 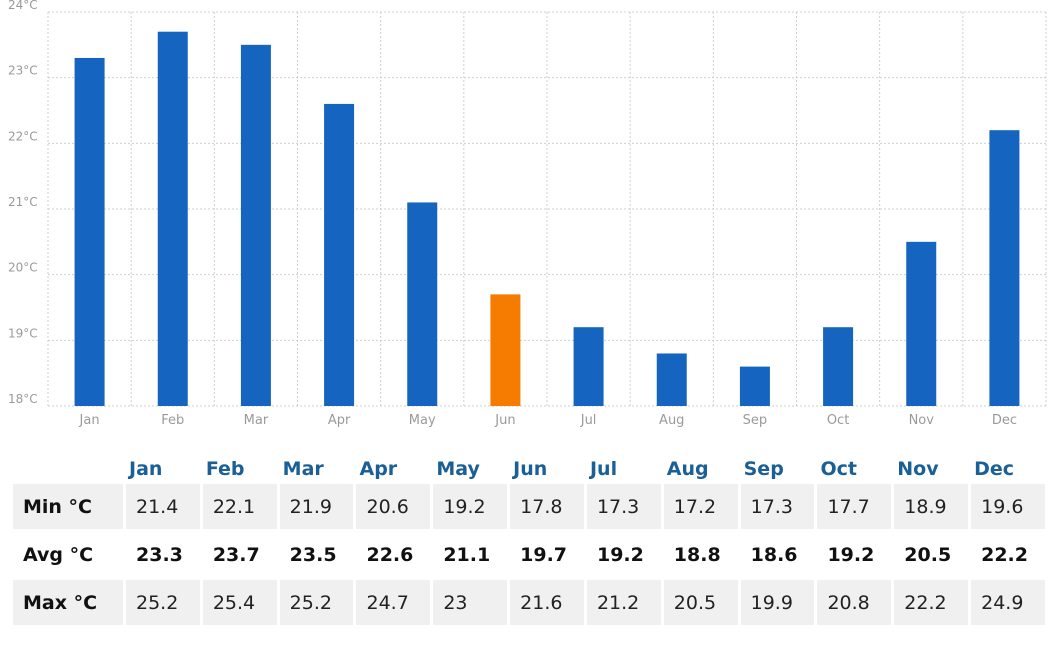 I want to click on row-label: Avg °C, so click(x=58, y=554).